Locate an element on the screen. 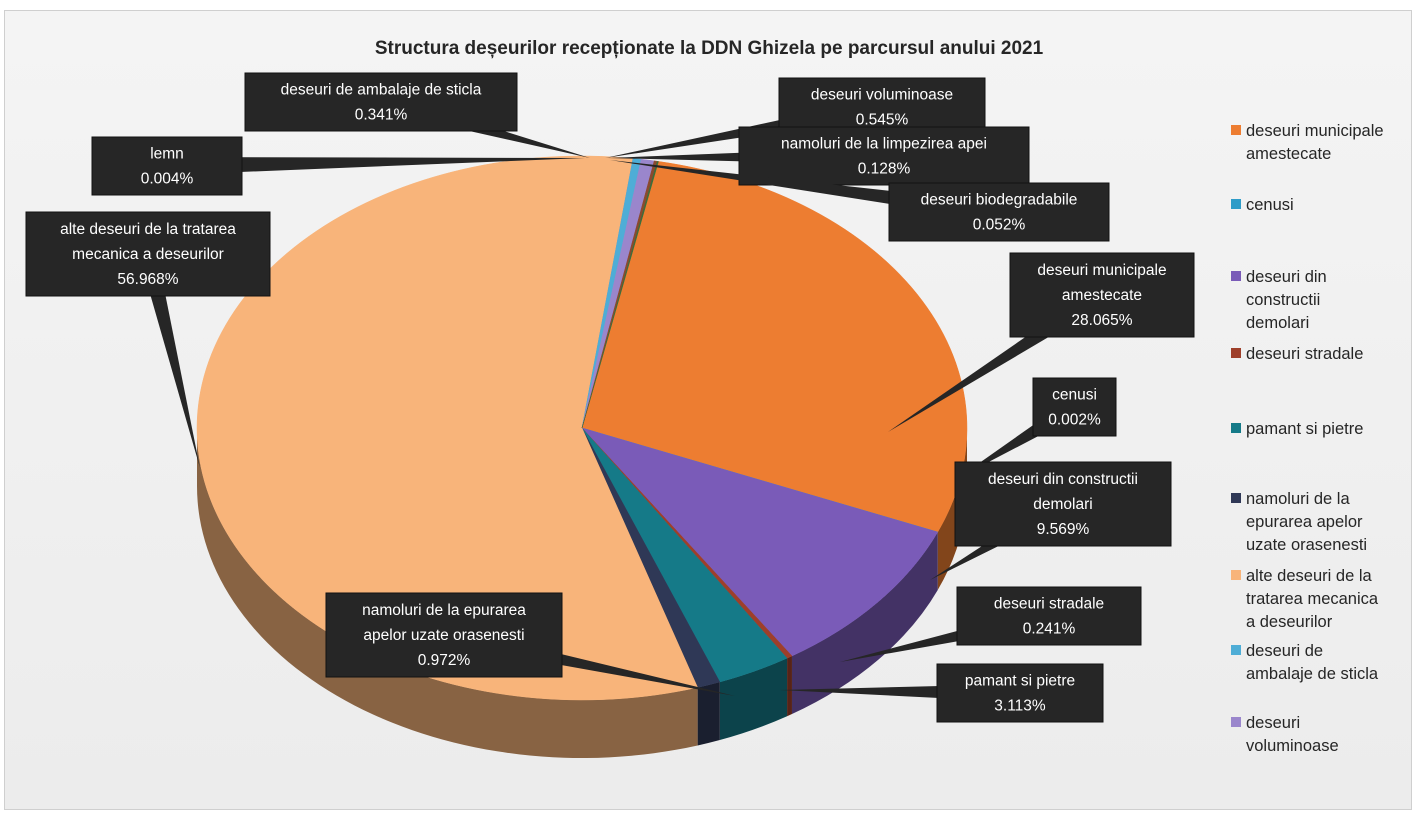 This screenshot has width=1418, height=819. legend-label: amestecate is located at coordinates (1288, 154).